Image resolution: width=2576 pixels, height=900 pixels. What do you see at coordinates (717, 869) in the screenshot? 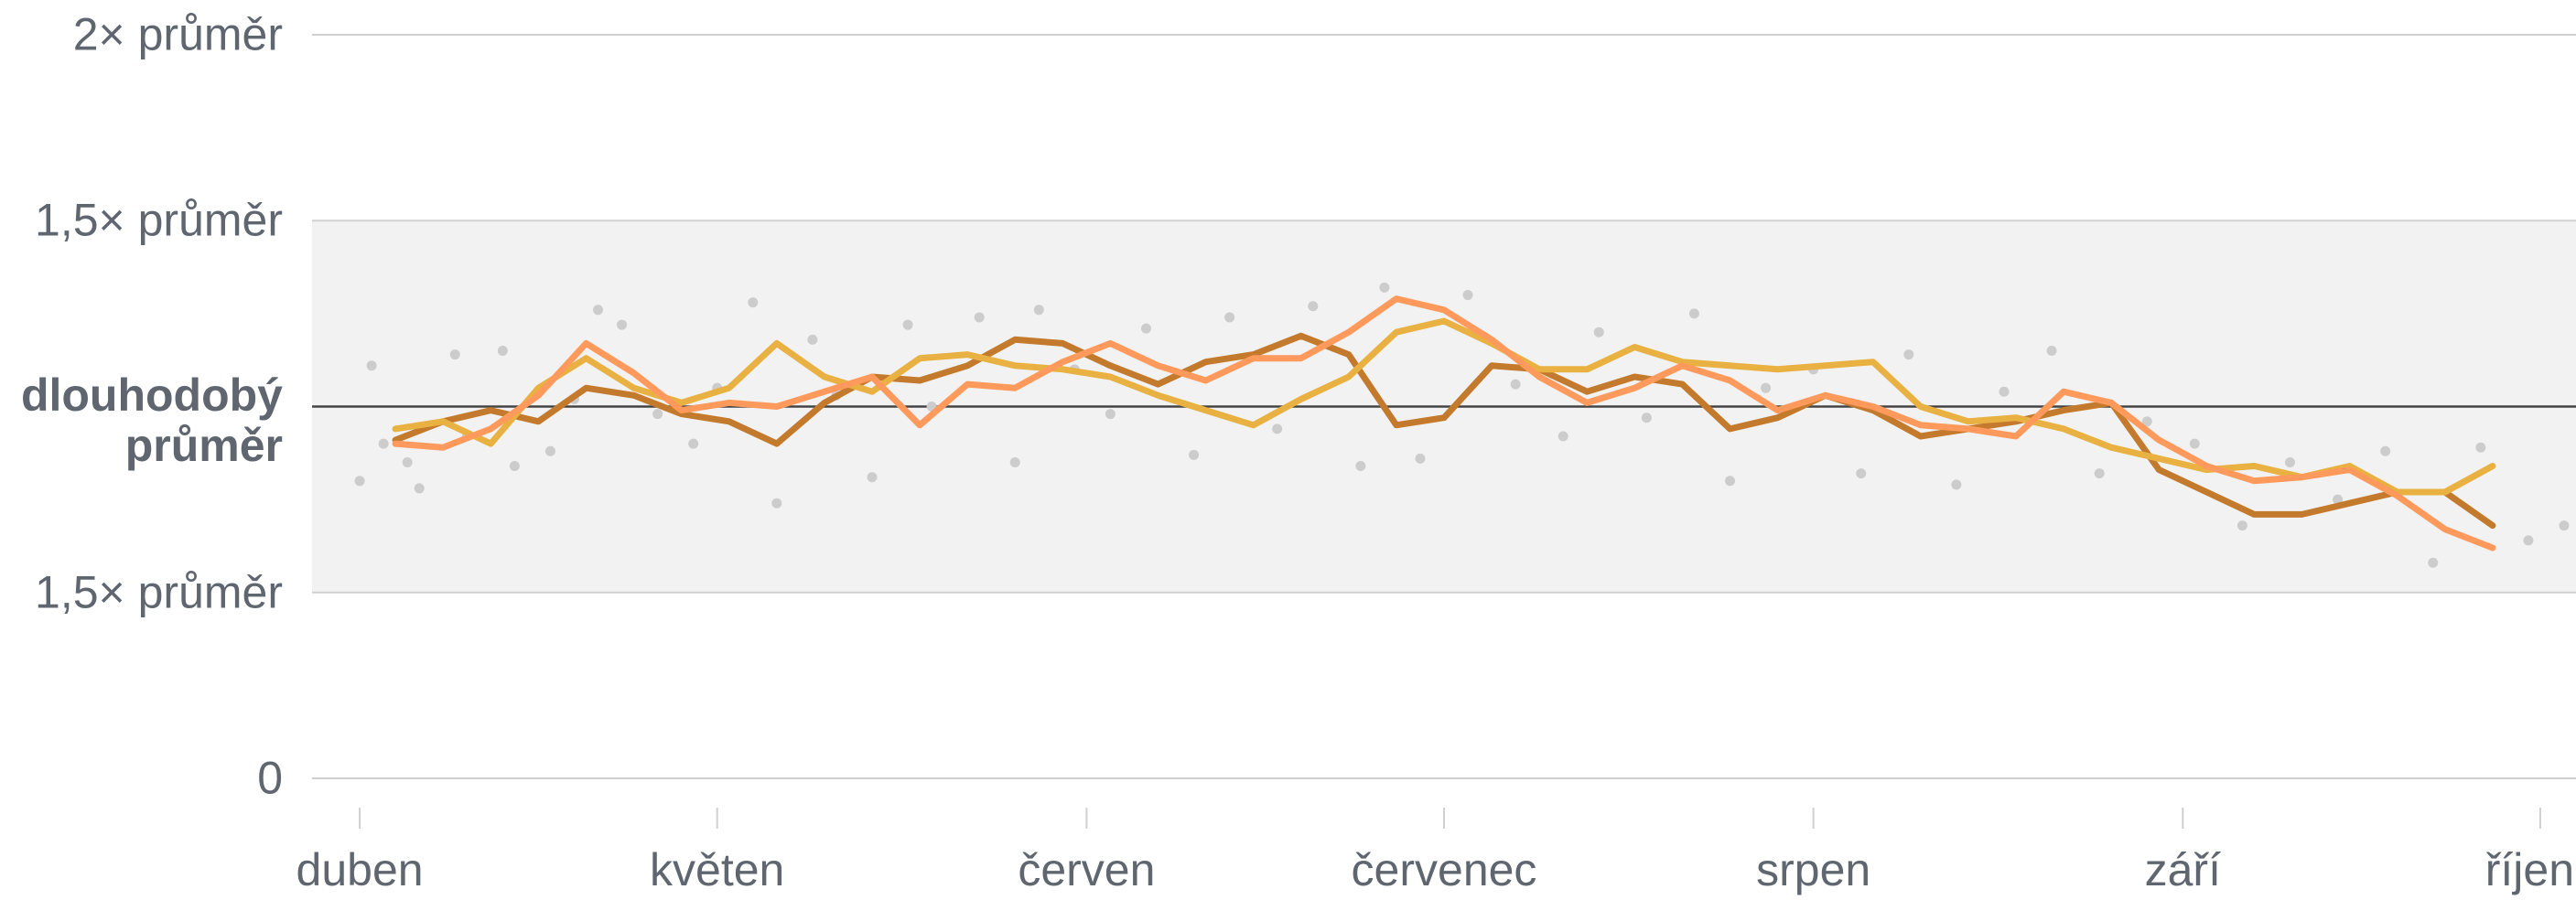
I see `x-tick-label: květen` at bounding box center [717, 869].